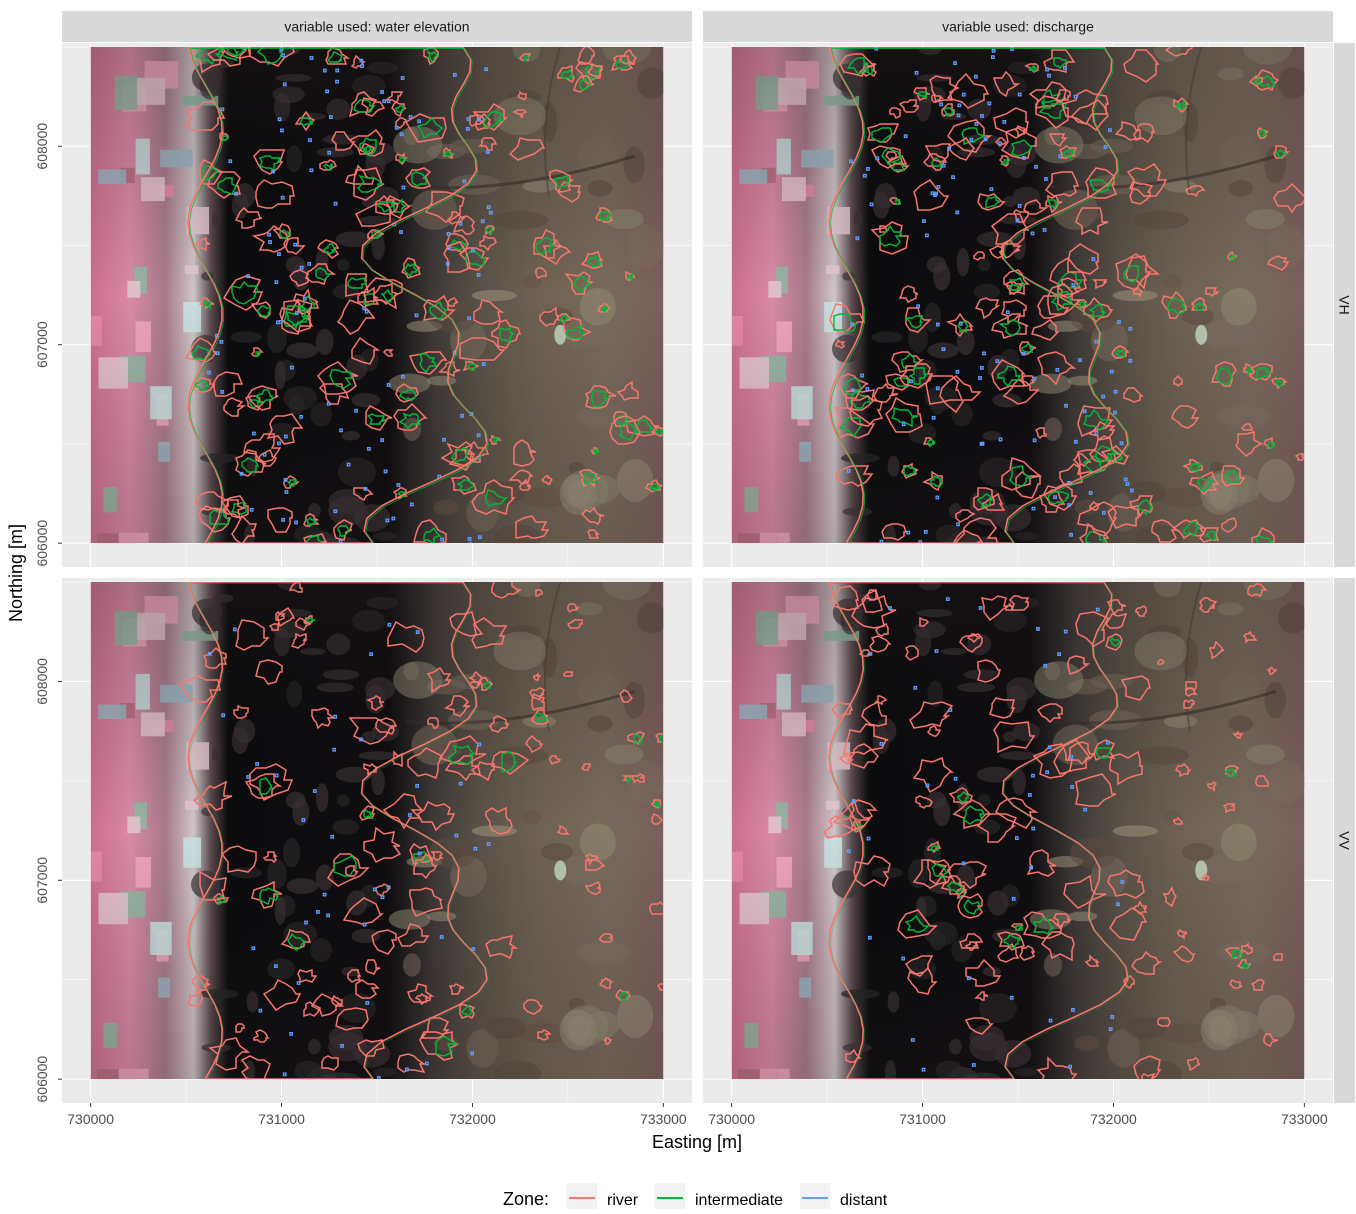 The height and width of the screenshot is (1214, 1356). What do you see at coordinates (526, 1199) in the screenshot?
I see `legend-title: Zone:` at bounding box center [526, 1199].